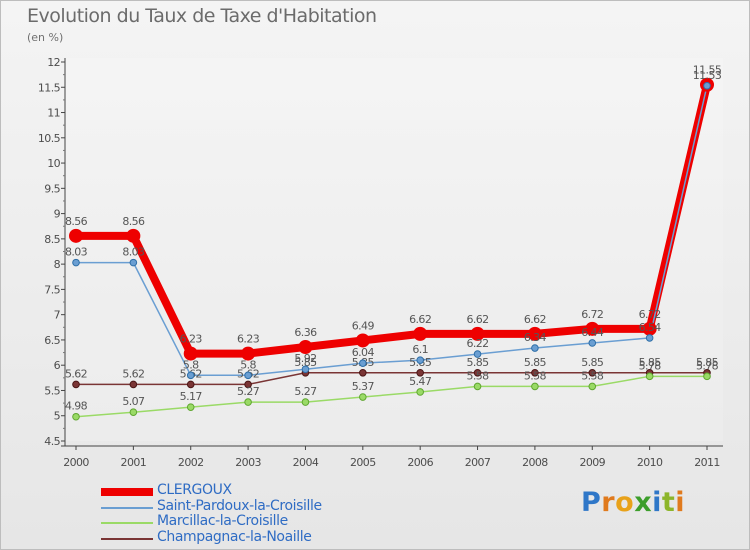  What do you see at coordinates (363, 462) in the screenshot?
I see `x-tick-label: 2005` at bounding box center [363, 462].